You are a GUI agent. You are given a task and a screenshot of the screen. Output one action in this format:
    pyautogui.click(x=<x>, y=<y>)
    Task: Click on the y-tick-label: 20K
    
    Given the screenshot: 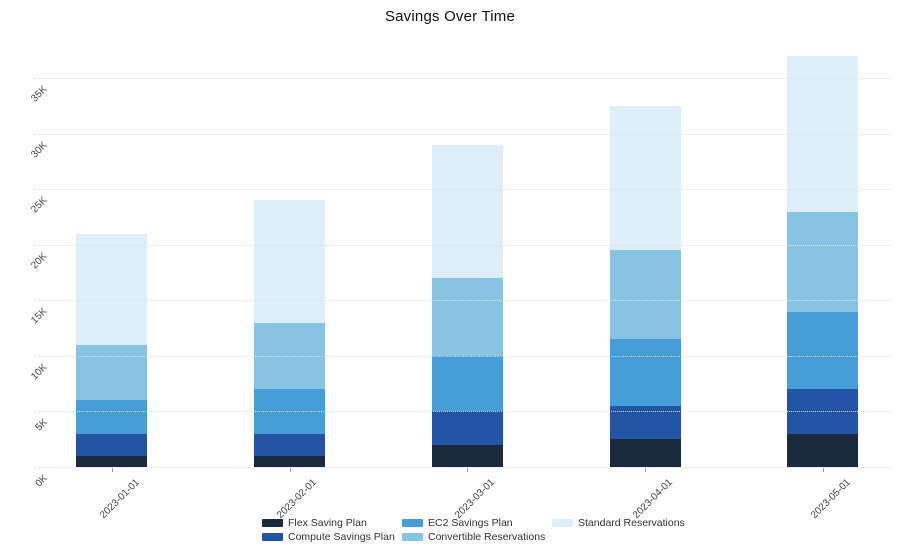 What is the action you would take?
    pyautogui.click(x=39, y=261)
    